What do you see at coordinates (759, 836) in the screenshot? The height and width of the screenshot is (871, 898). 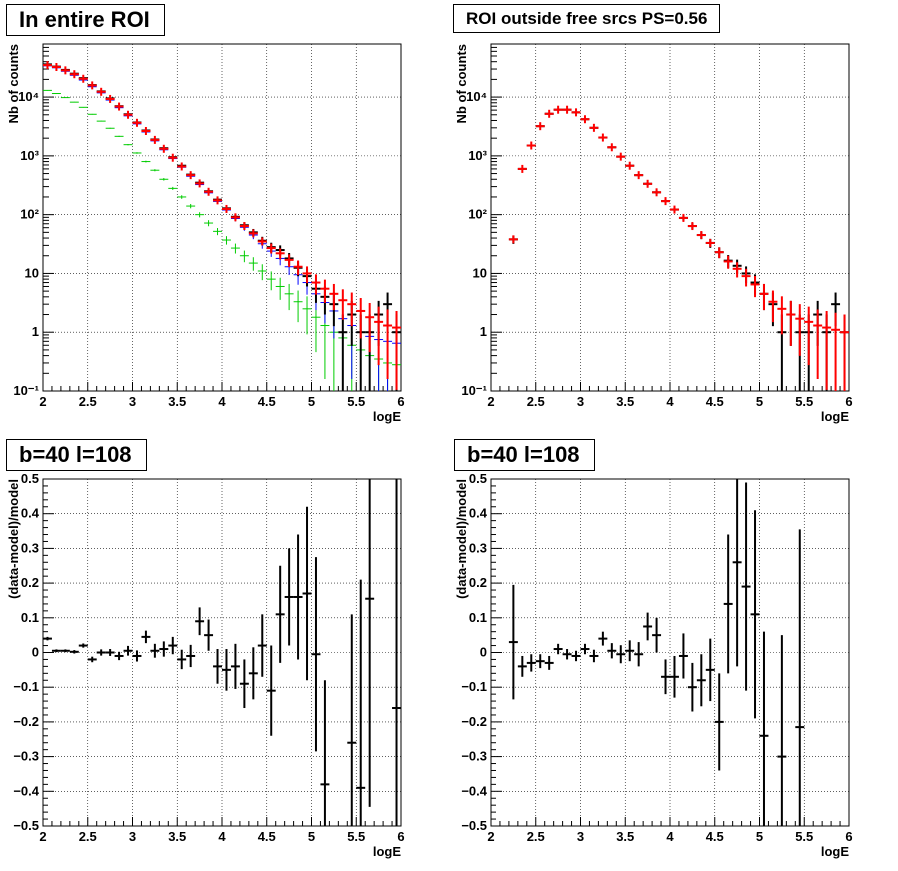 I see `x-tick-label: 5` at bounding box center [759, 836].